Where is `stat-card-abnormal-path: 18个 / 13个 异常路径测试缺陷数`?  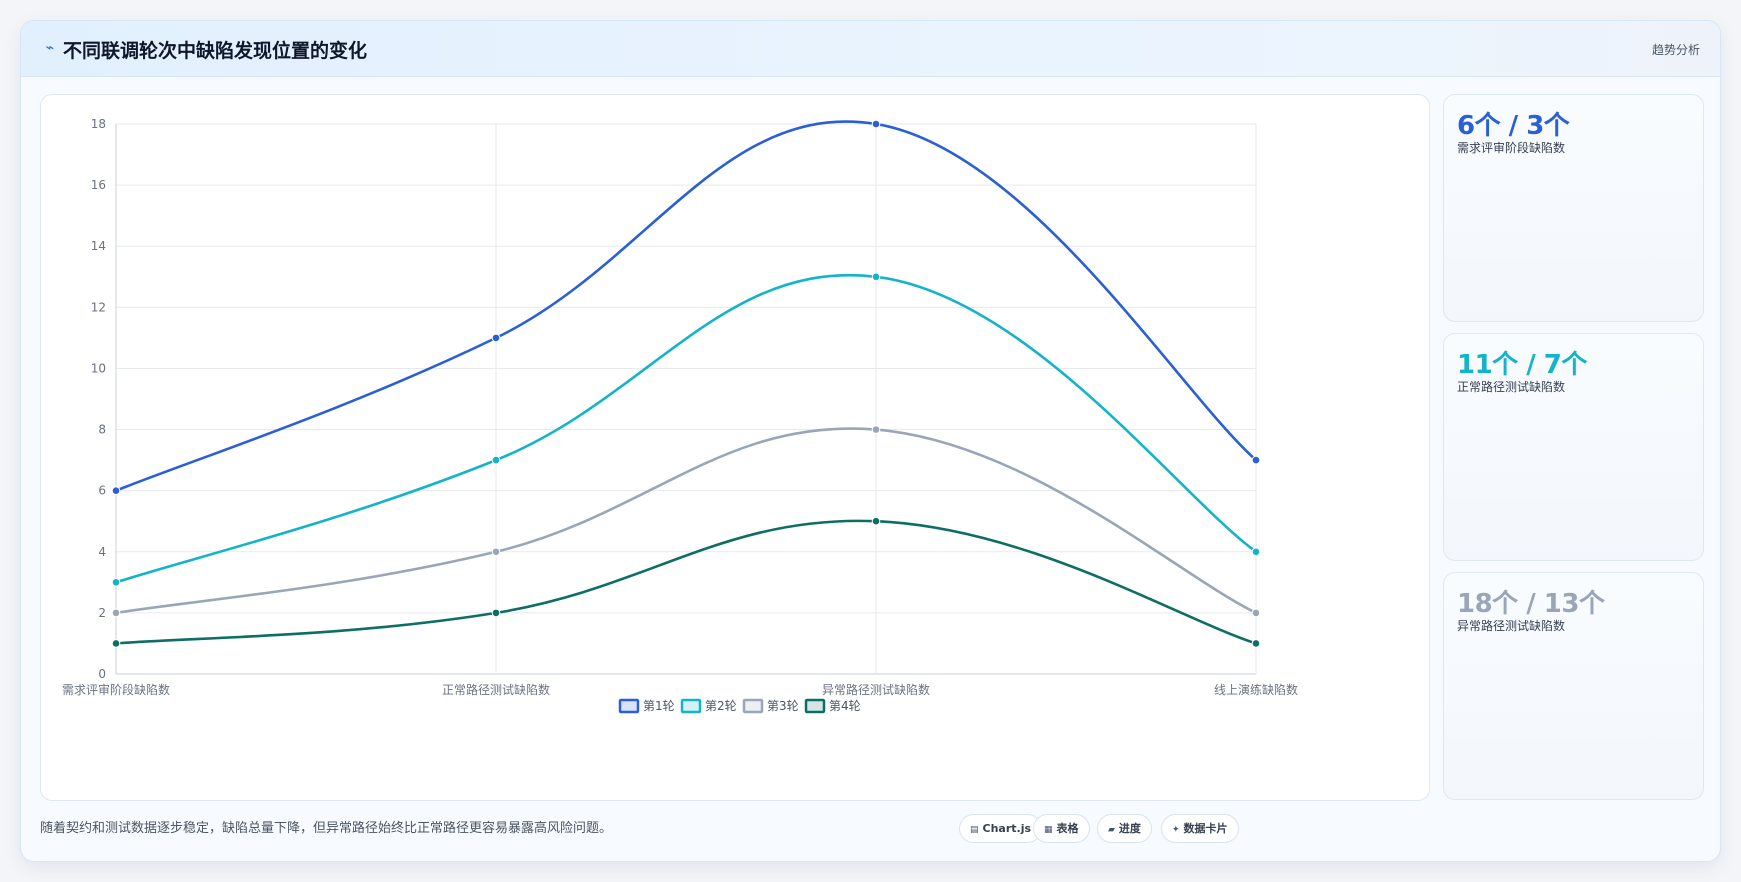
stat-card-abnormal-path: 18个 / 13个 异常路径测试缺陷数 is located at coordinates (1573, 686).